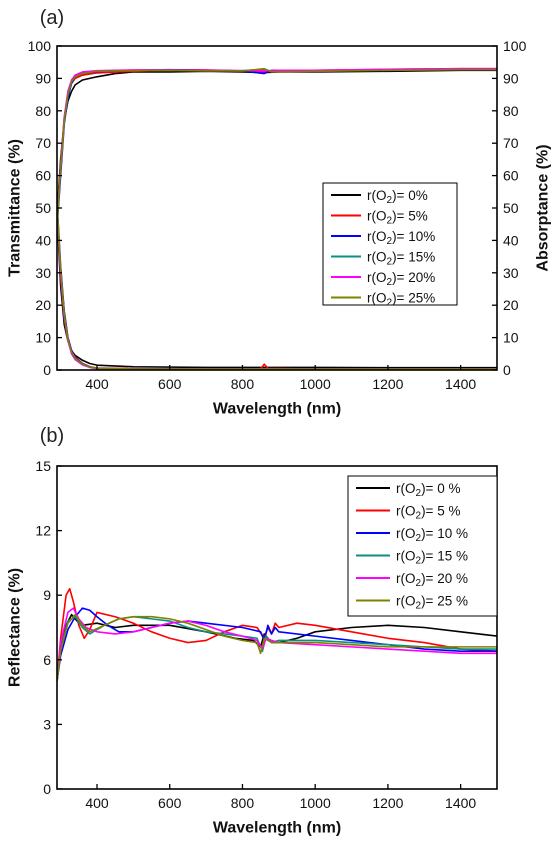  I want to click on legend-entry-post: )= 25 %, so click(444, 600).